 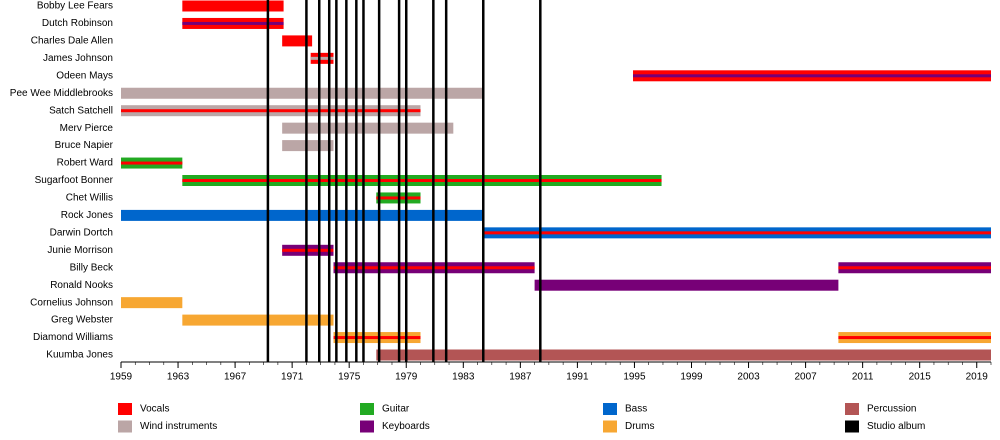 I want to click on x-tick-label: 1963, so click(x=178, y=377).